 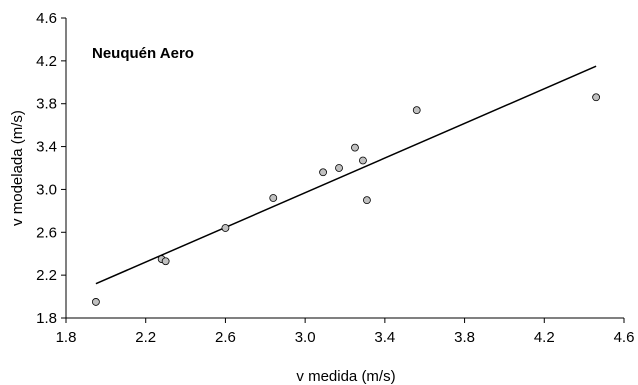 What do you see at coordinates (46, 275) in the screenshot?
I see `y-tick-label: 2.2` at bounding box center [46, 275].